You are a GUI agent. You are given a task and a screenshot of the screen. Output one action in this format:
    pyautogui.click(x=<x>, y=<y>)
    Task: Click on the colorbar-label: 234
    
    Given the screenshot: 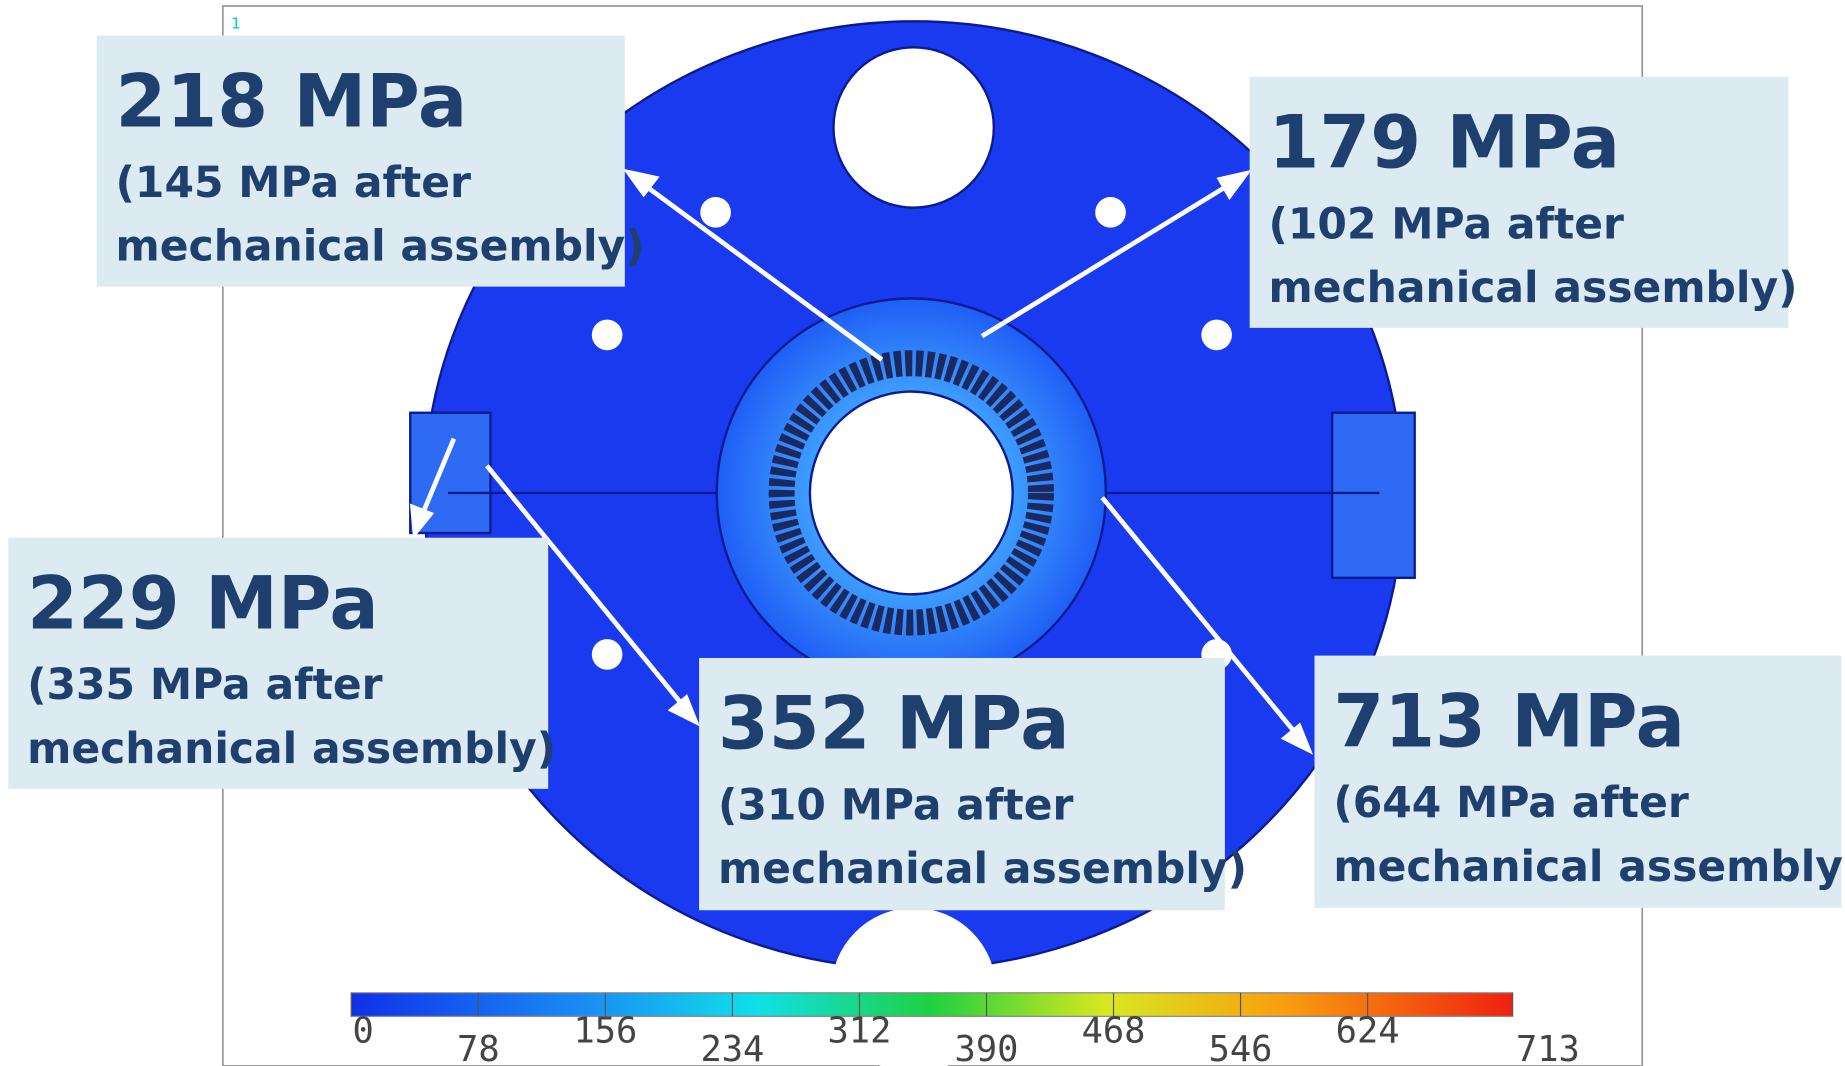 What is the action you would take?
    pyautogui.click(x=732, y=1047)
    